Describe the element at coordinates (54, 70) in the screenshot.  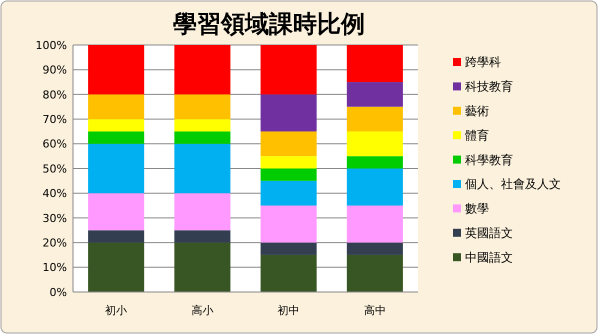
I see `y-tick-label: 90%` at that location.